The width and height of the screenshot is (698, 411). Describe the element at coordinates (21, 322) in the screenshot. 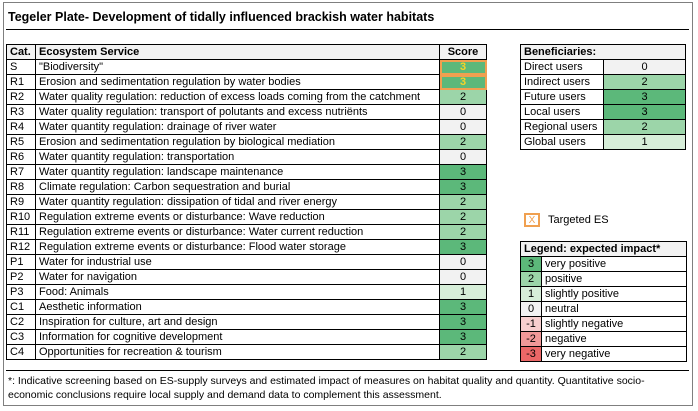

I see `category-code: C2` at that location.